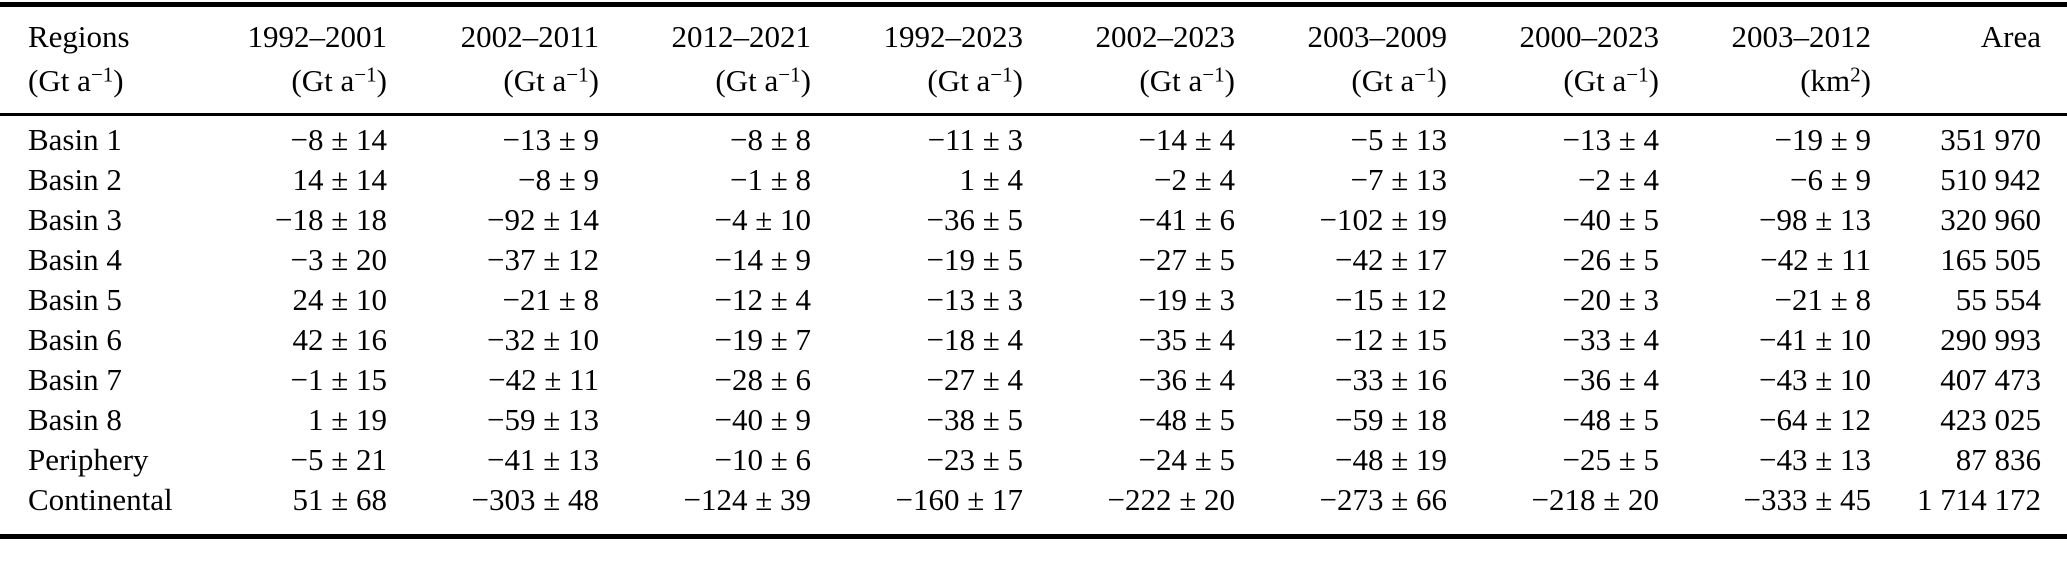 This screenshot has width=2067, height=578. I want to click on cell-basin-7-1992-2001: −1 ± 15, so click(339, 379).